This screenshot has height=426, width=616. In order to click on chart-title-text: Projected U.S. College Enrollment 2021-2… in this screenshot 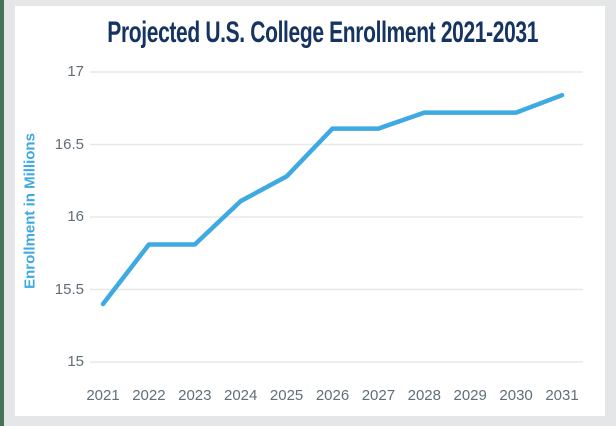, I will do `click(323, 32)`.